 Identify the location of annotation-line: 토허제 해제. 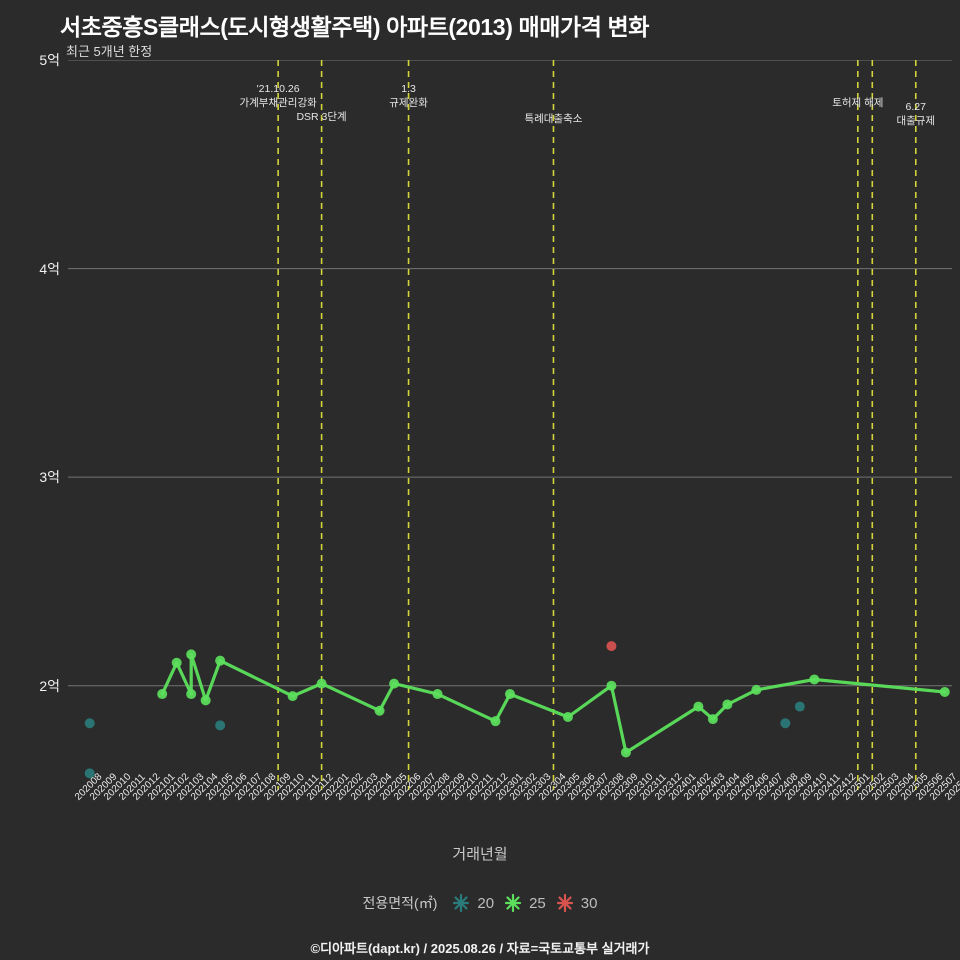
(858, 103).